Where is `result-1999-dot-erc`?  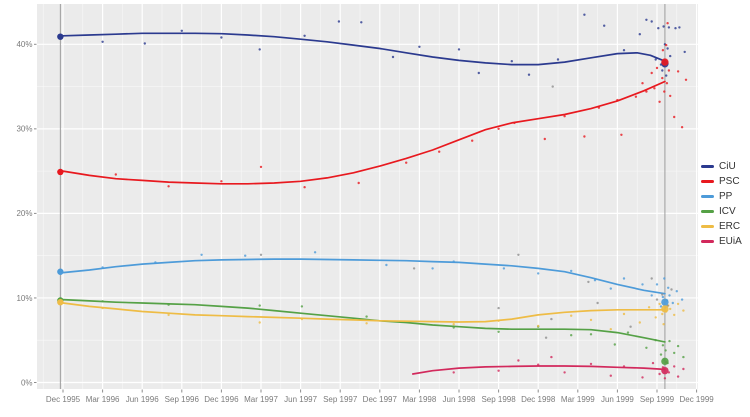 result-1999-dot-erc is located at coordinates (665, 309).